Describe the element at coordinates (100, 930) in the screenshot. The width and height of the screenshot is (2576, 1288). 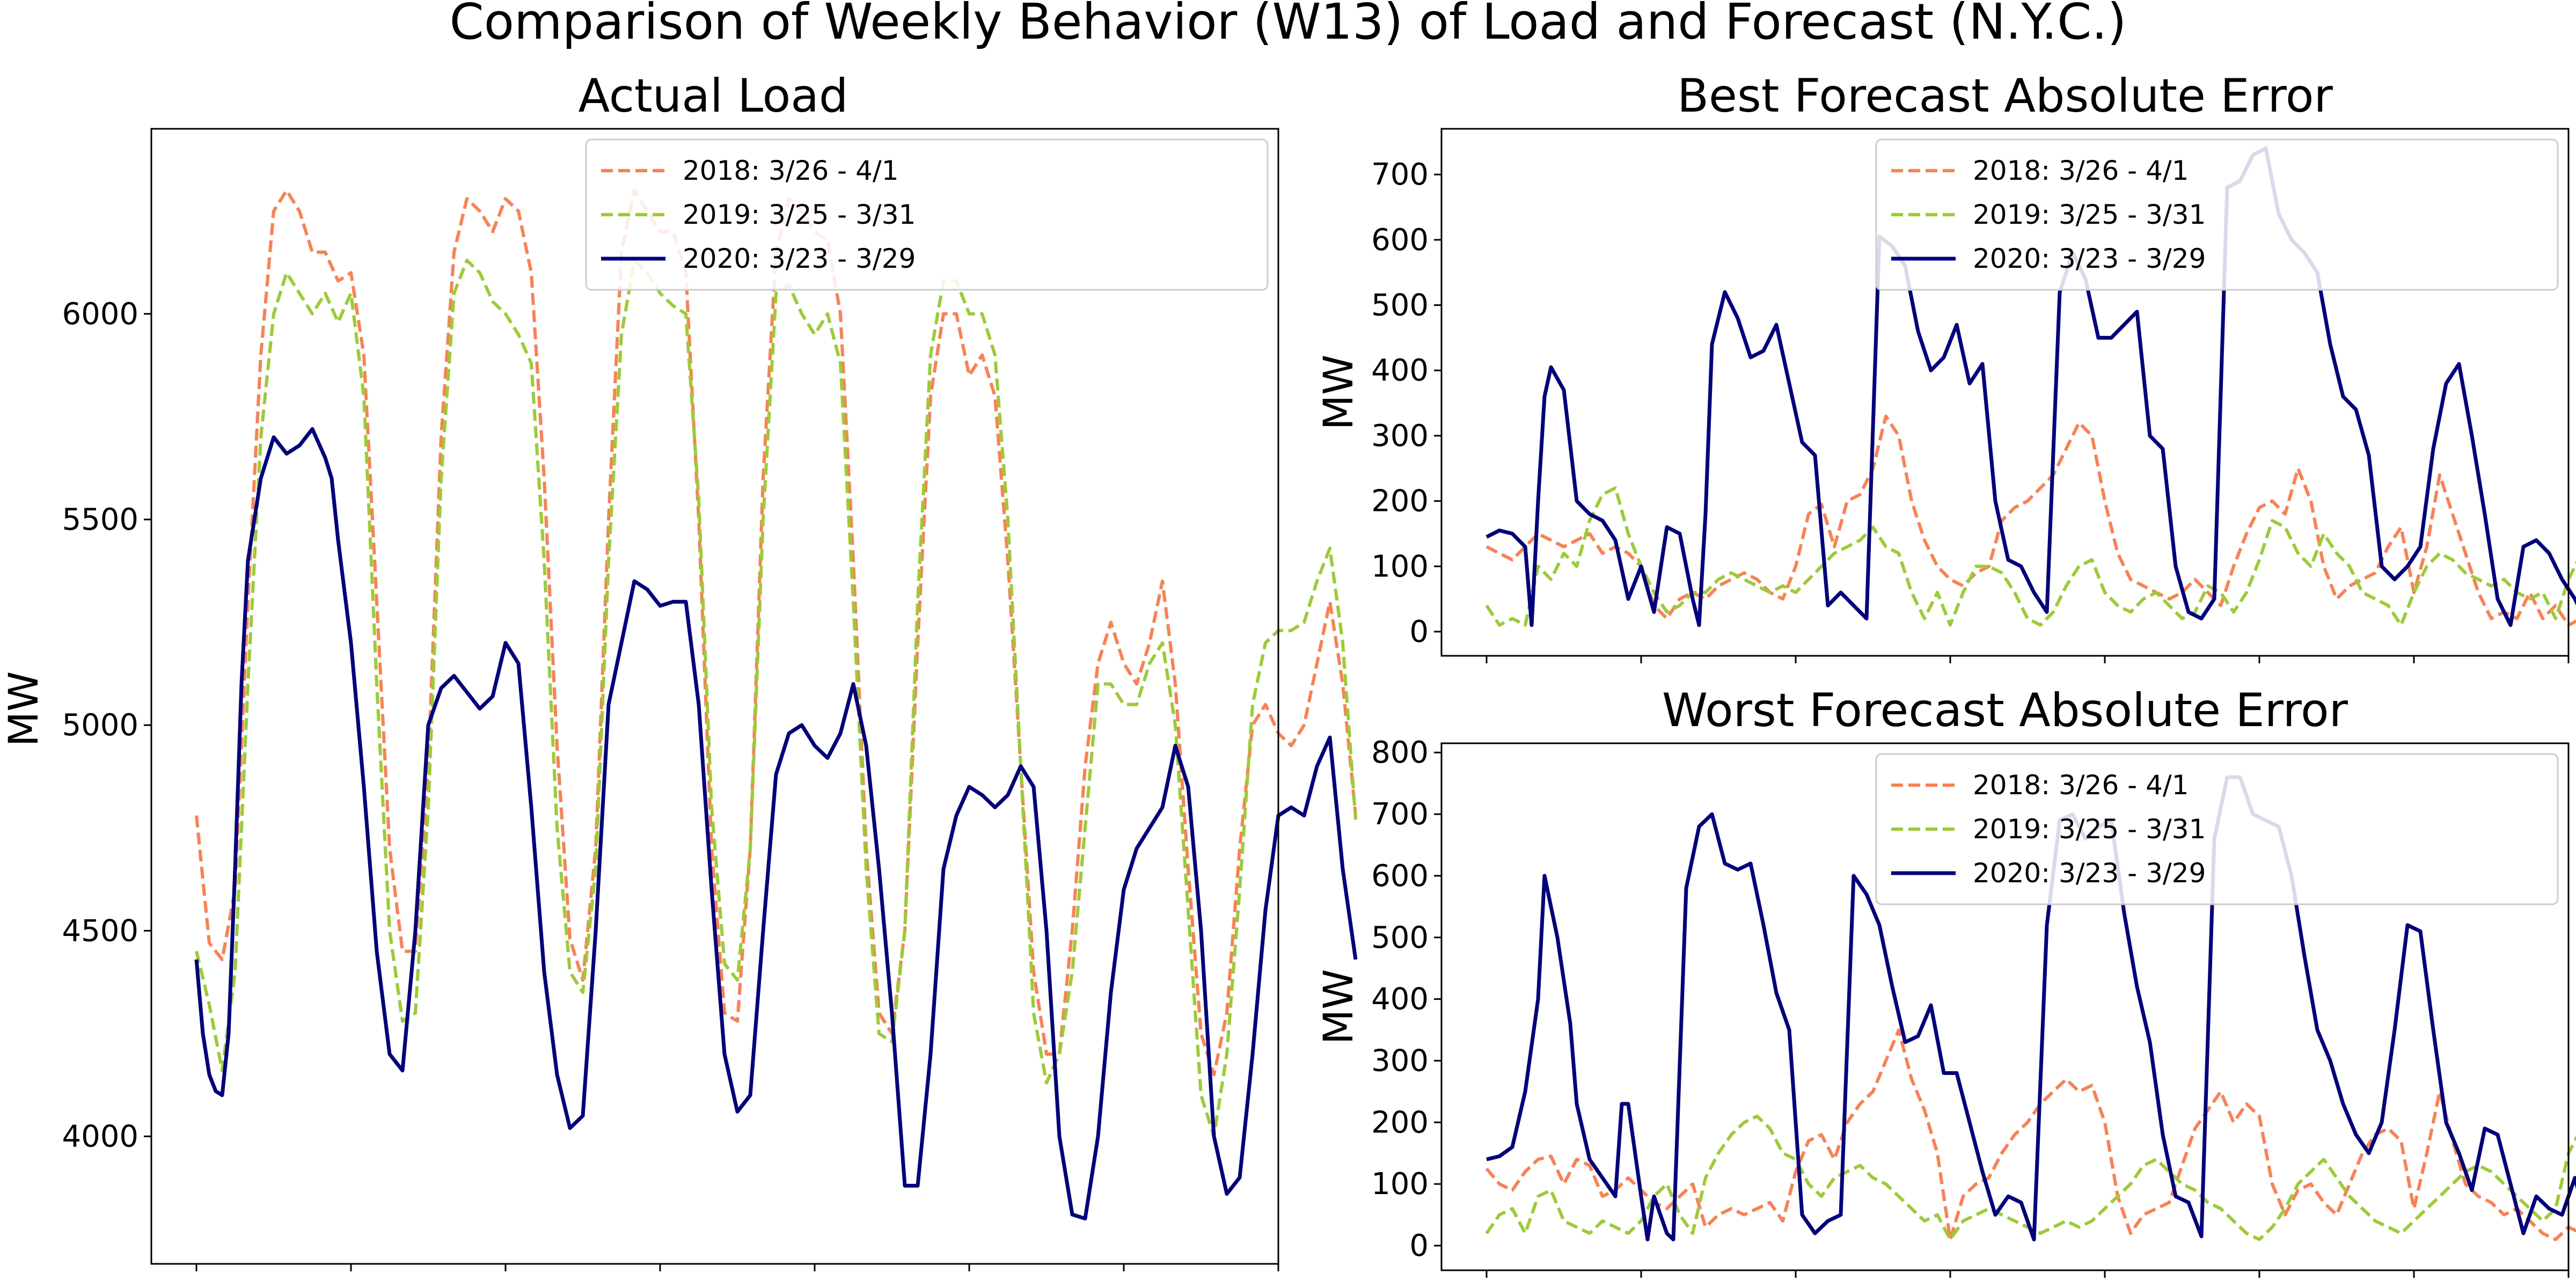
I see `y-tick-label: 4500` at that location.